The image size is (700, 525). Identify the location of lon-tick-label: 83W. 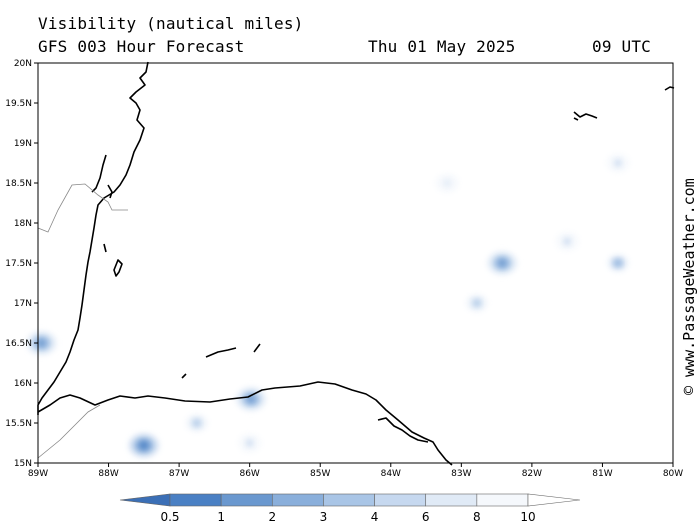
(461, 474).